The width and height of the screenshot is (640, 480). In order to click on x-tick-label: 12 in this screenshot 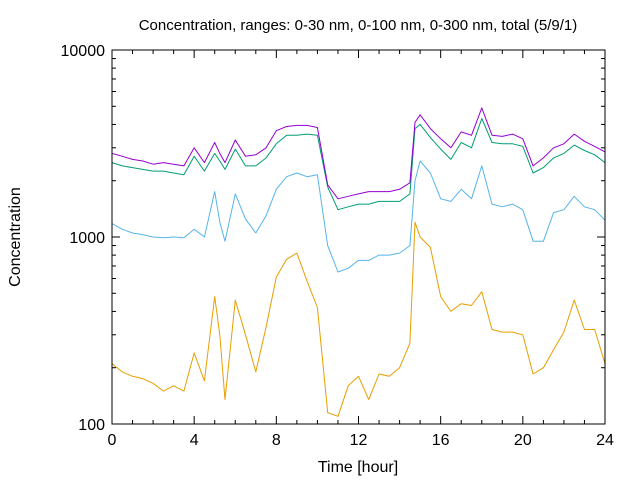, I will do `click(359, 440)`.